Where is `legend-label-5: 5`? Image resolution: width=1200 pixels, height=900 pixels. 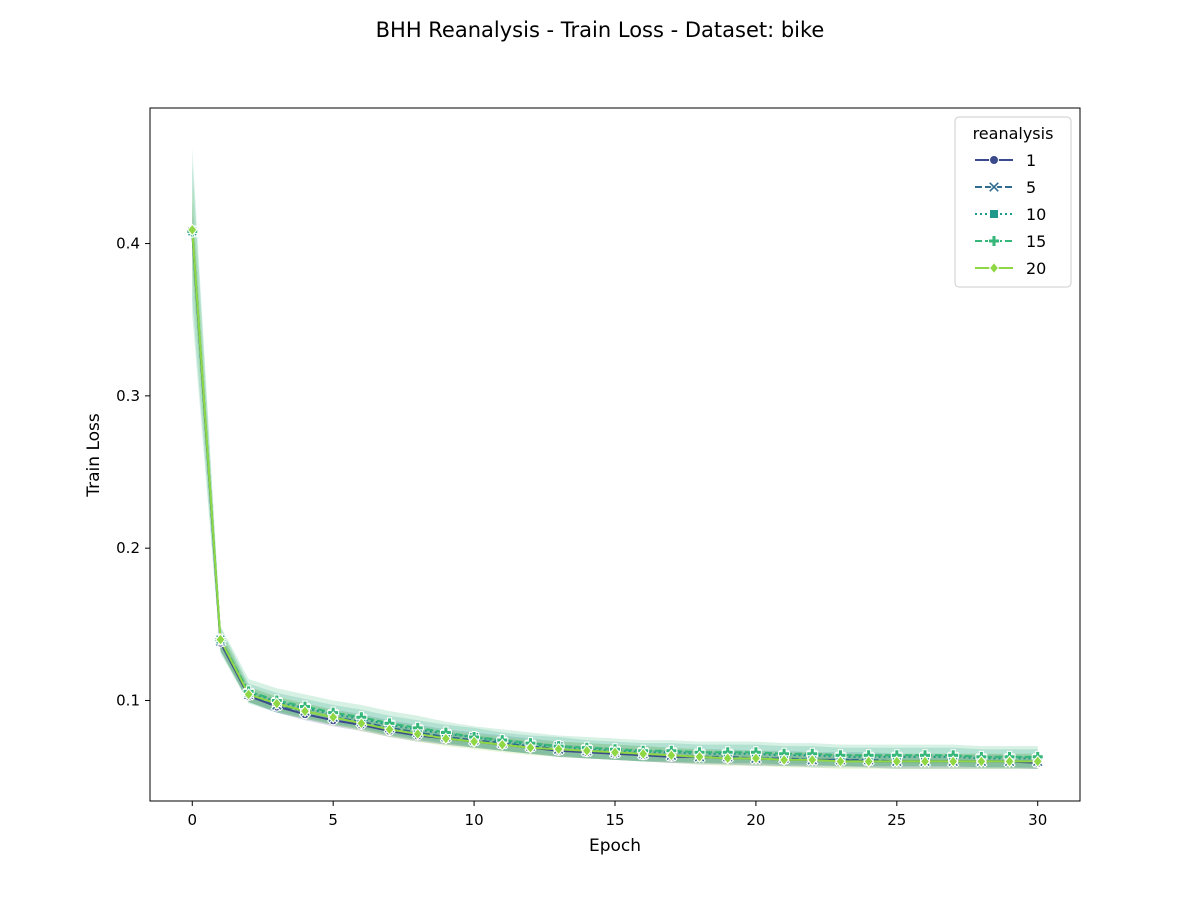 legend-label-5: 5 is located at coordinates (1031, 187).